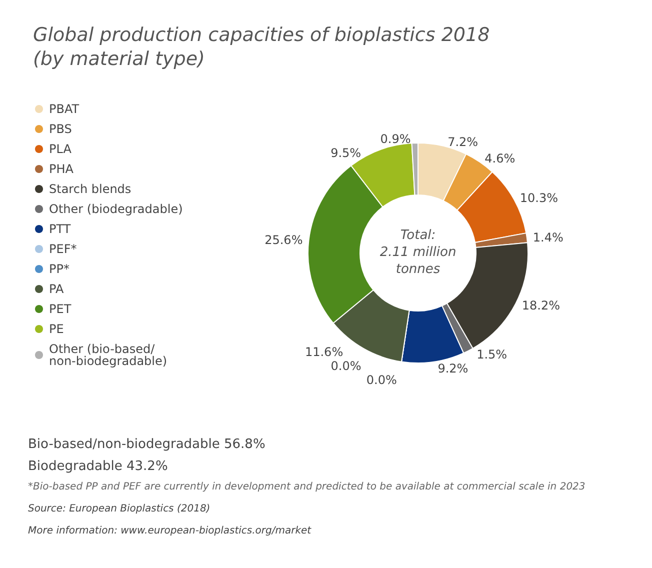 The image size is (652, 568). Describe the element at coordinates (59, 269) in the screenshot. I see `legend-label: PP*` at that location.